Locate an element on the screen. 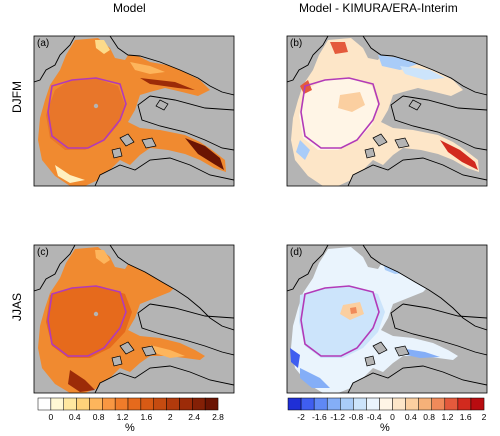 The height and width of the screenshot is (436, 500). colorbar-model-unit: % is located at coordinates (130, 428).